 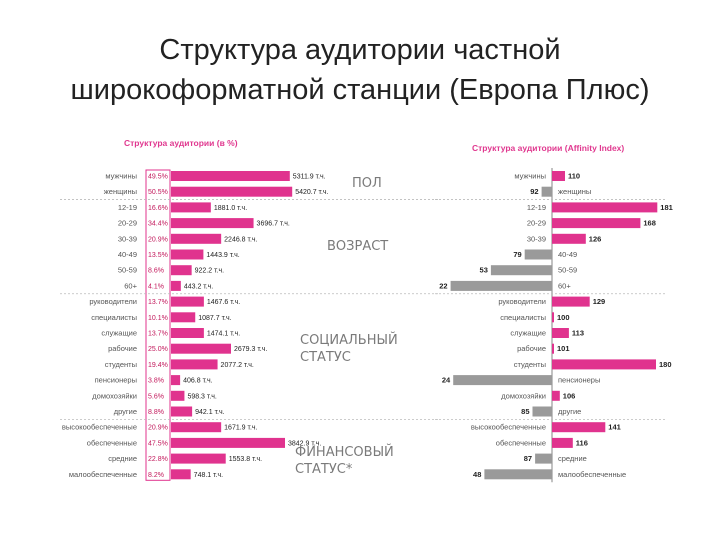 I want to click on right-category-label: другие, so click(x=569, y=411).